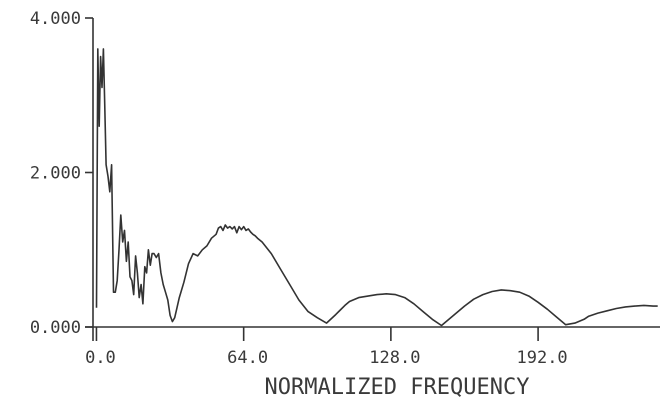  What do you see at coordinates (55, 19) in the screenshot?
I see `y-tick-label: 4.000` at bounding box center [55, 19].